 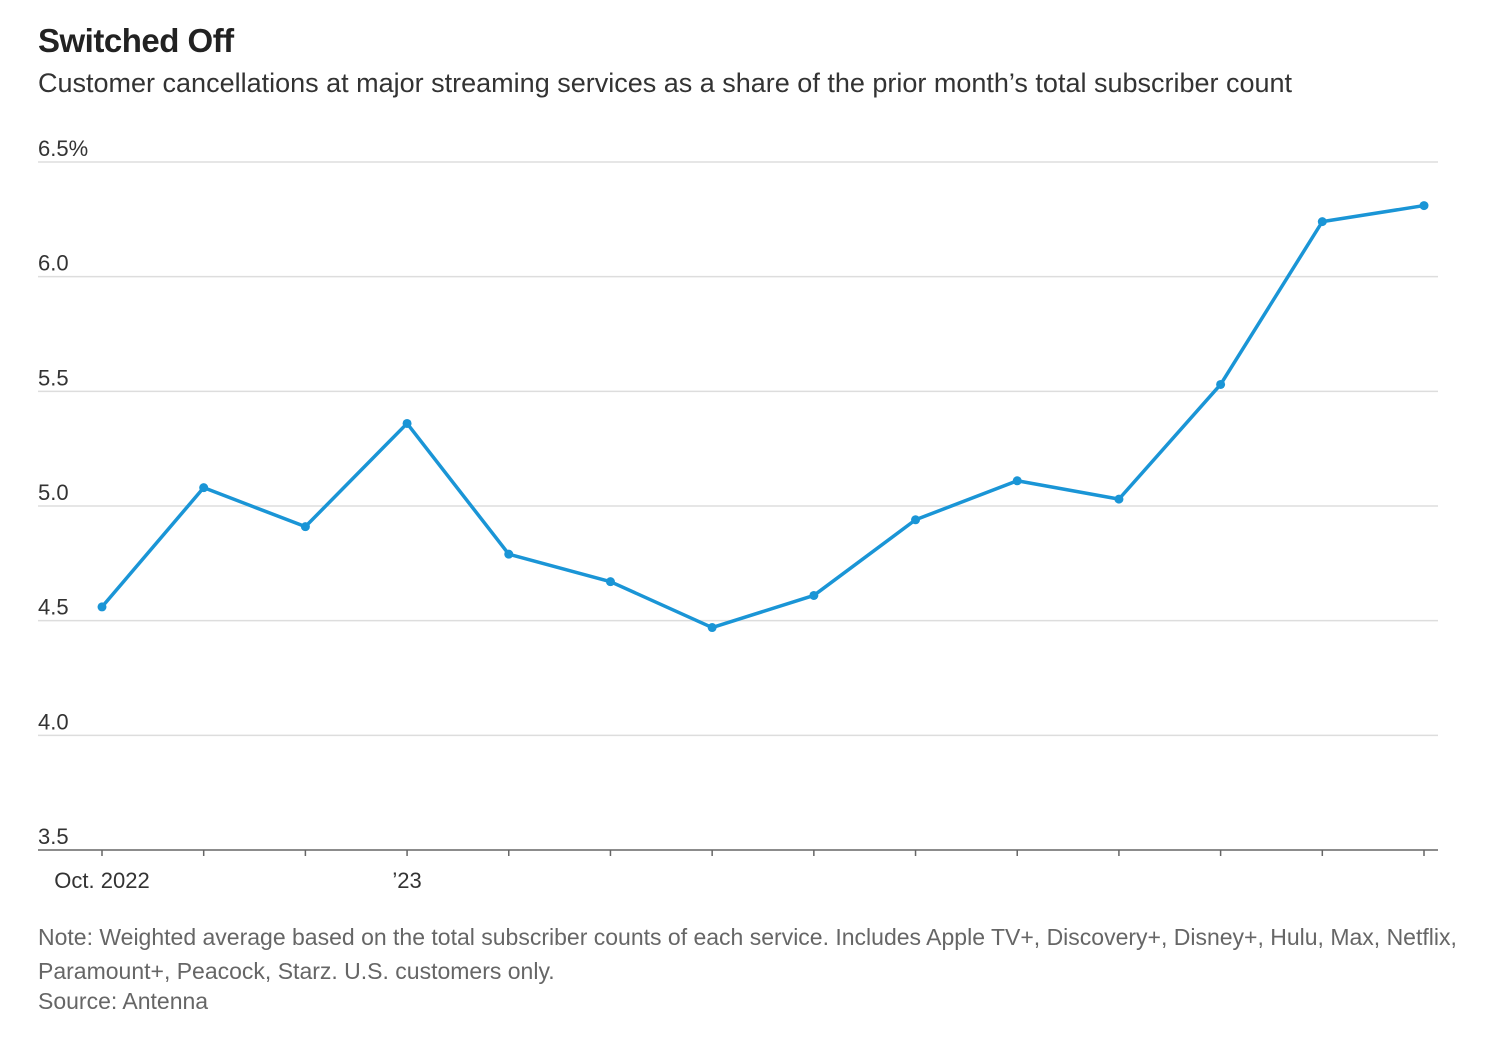 I want to click on y-tick-label: 6.0, so click(x=53, y=263).